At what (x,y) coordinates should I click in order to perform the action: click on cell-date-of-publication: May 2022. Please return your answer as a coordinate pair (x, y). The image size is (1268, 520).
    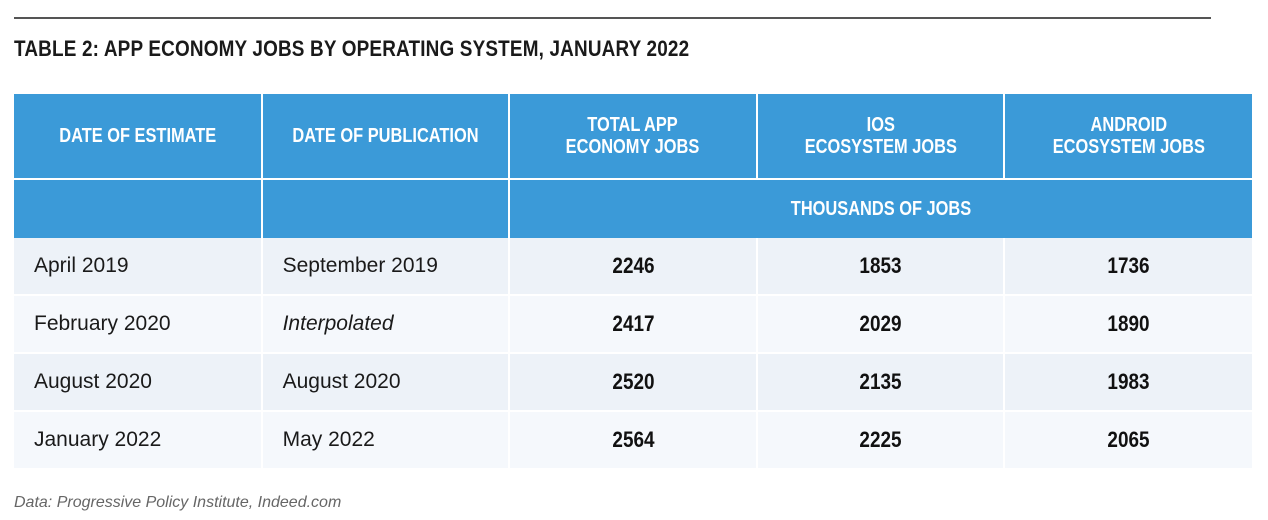
    Looking at the image, I should click on (386, 440).